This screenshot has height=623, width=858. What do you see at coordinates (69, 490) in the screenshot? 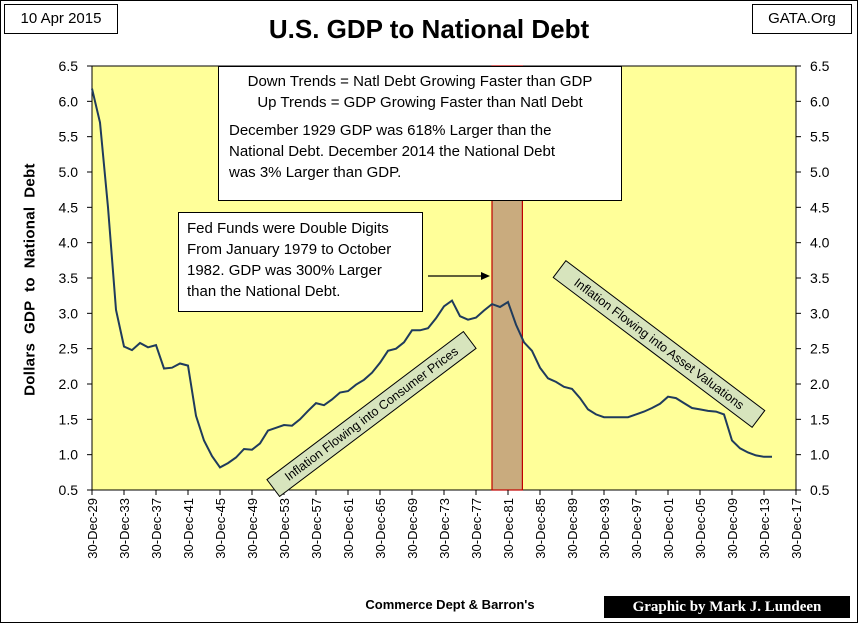
I see `y-tick-label-left: 0.5` at bounding box center [69, 490].